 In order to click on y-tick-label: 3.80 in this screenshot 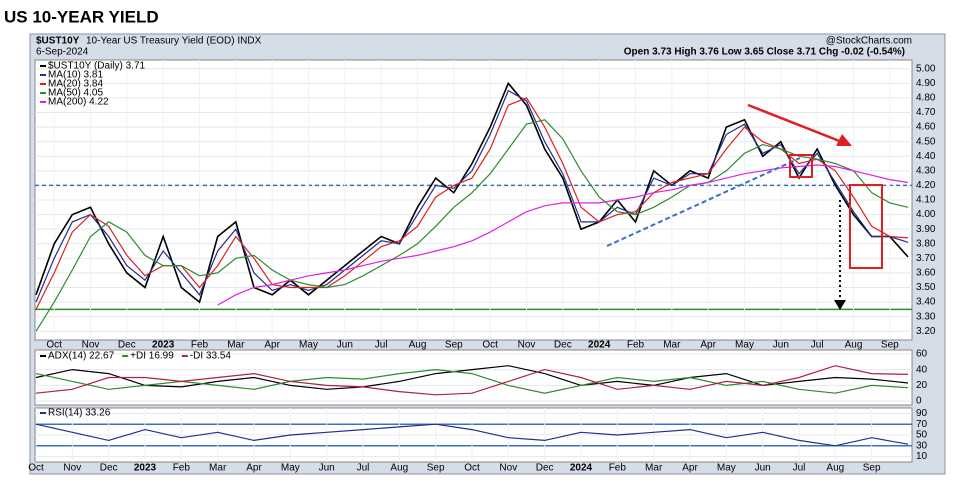, I will do `click(926, 243)`.